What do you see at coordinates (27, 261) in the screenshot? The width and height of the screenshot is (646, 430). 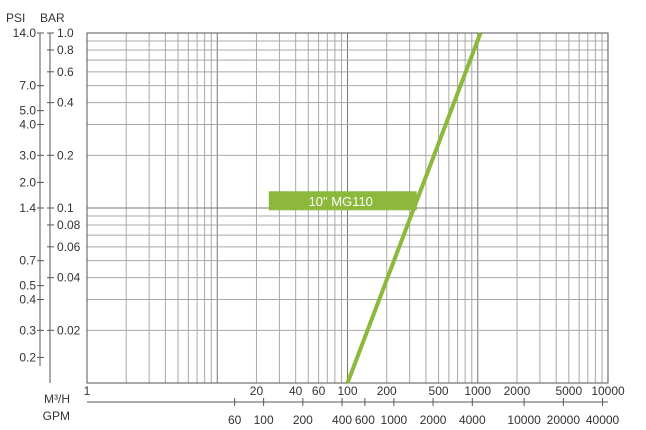 I see `psi-tick-label: 0.7` at bounding box center [27, 261].